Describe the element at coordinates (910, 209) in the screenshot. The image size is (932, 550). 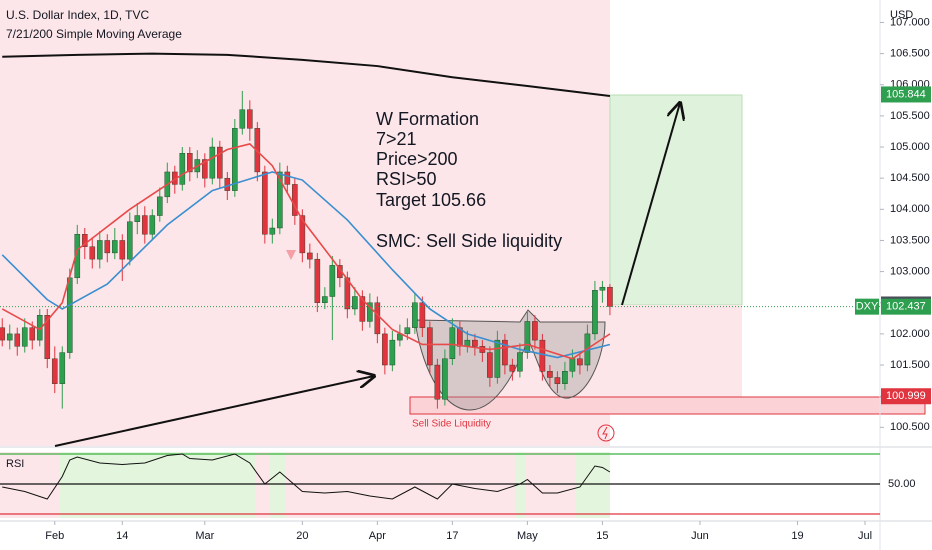
I see `y-tick-label: 104.000` at that location.